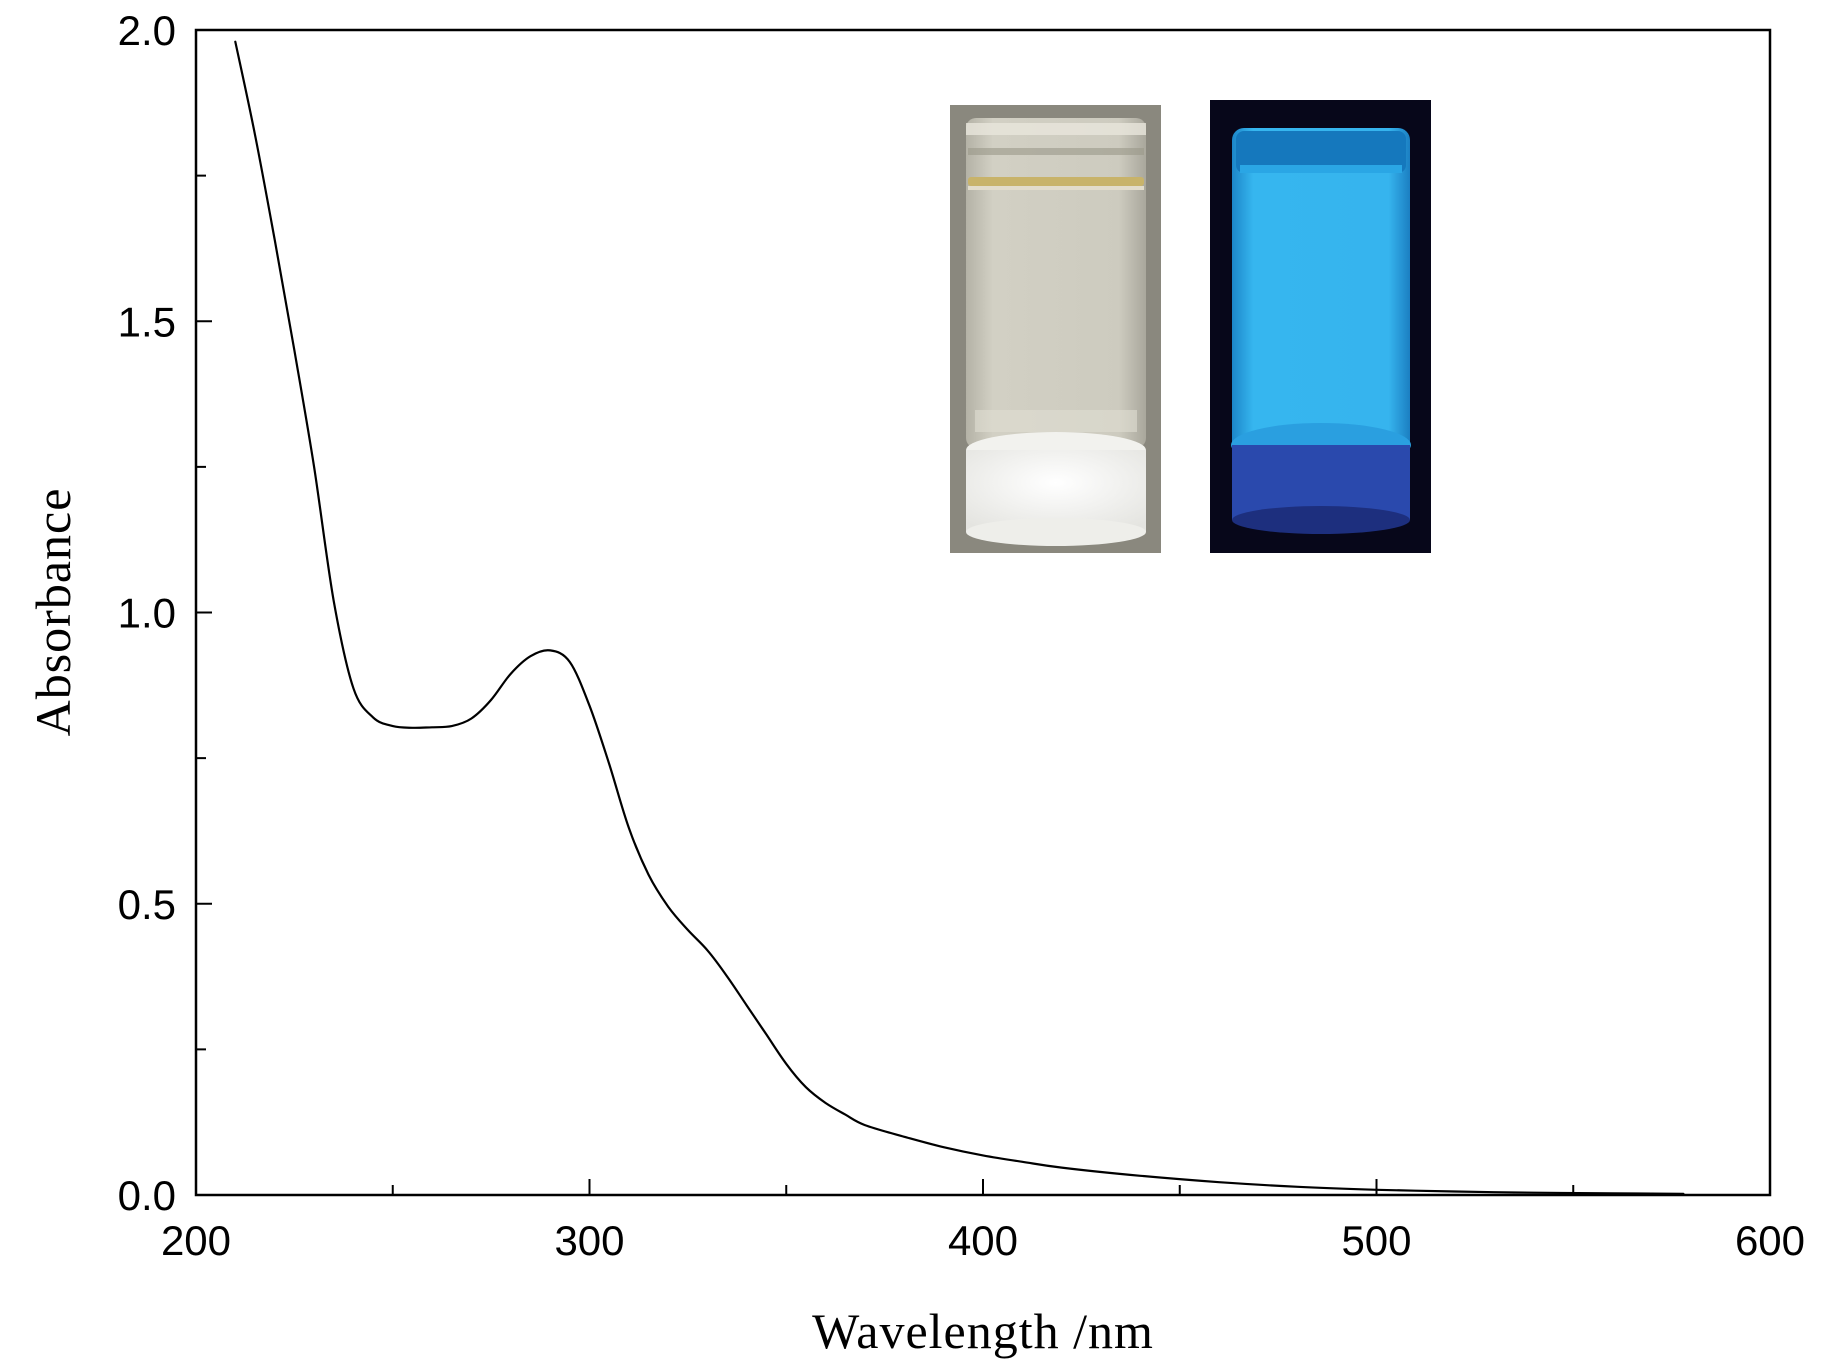  Describe the element at coordinates (147, 1195) in the screenshot. I see `y-tick-label: 0.0` at that location.